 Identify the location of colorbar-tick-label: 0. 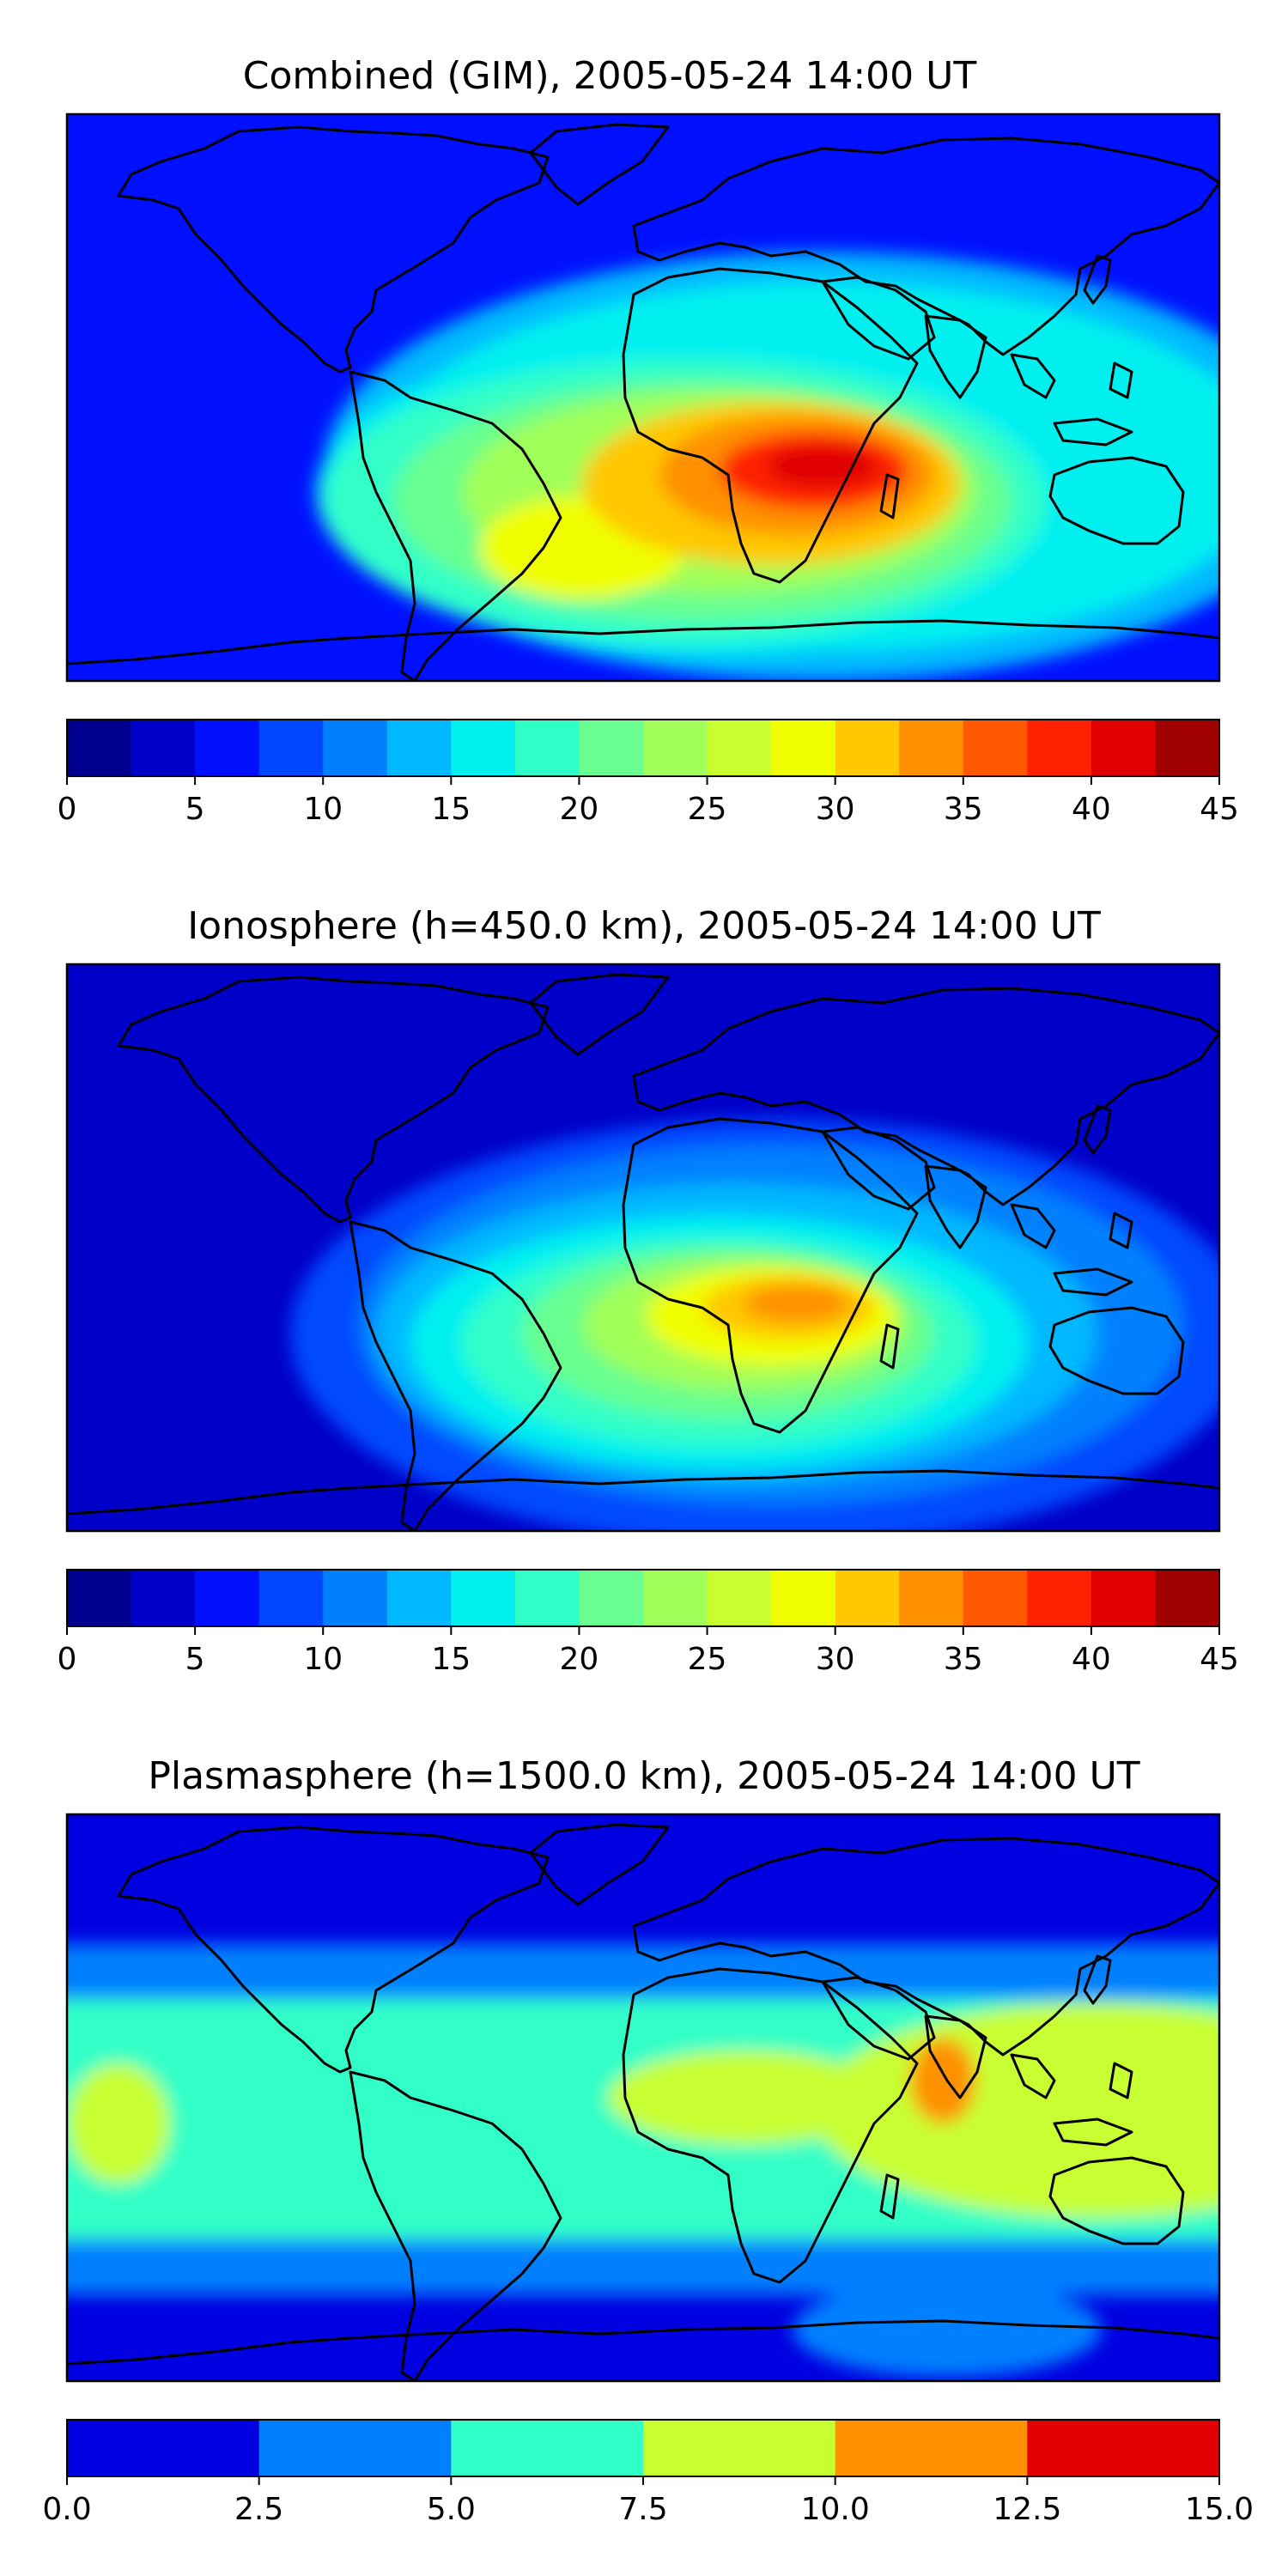
(67, 810).